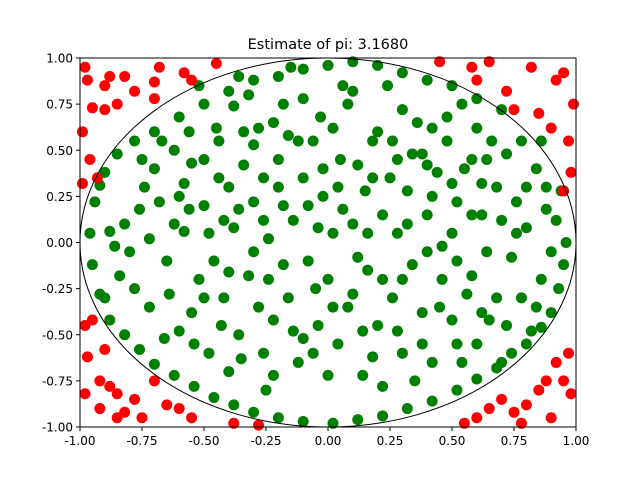  Describe the element at coordinates (61, 243) in the screenshot. I see `y-axis: -1.00 -0.75 -0.50 -0.25 0.00 0.25 0.50 0.75 1.00` at that location.